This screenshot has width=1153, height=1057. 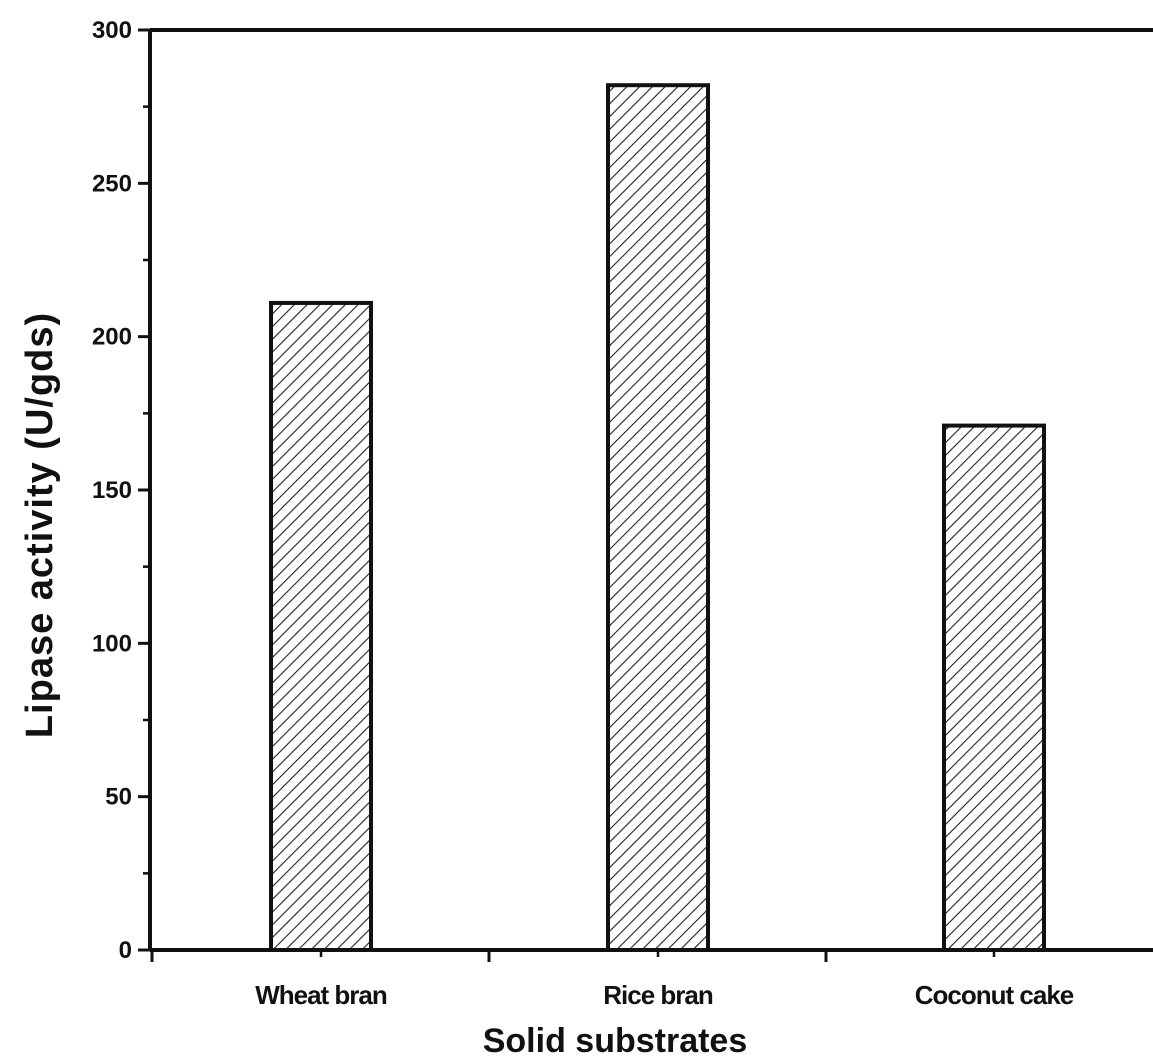 I want to click on y-tick-label: 50, so click(x=118, y=797).